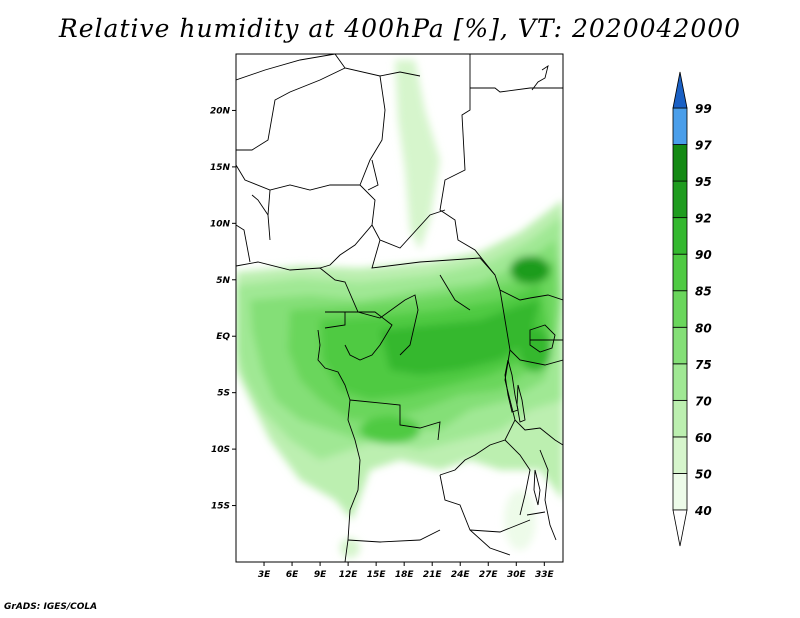 This screenshot has height=618, width=800. Describe the element at coordinates (703, 438) in the screenshot. I see `colorbar-label: 60` at that location.